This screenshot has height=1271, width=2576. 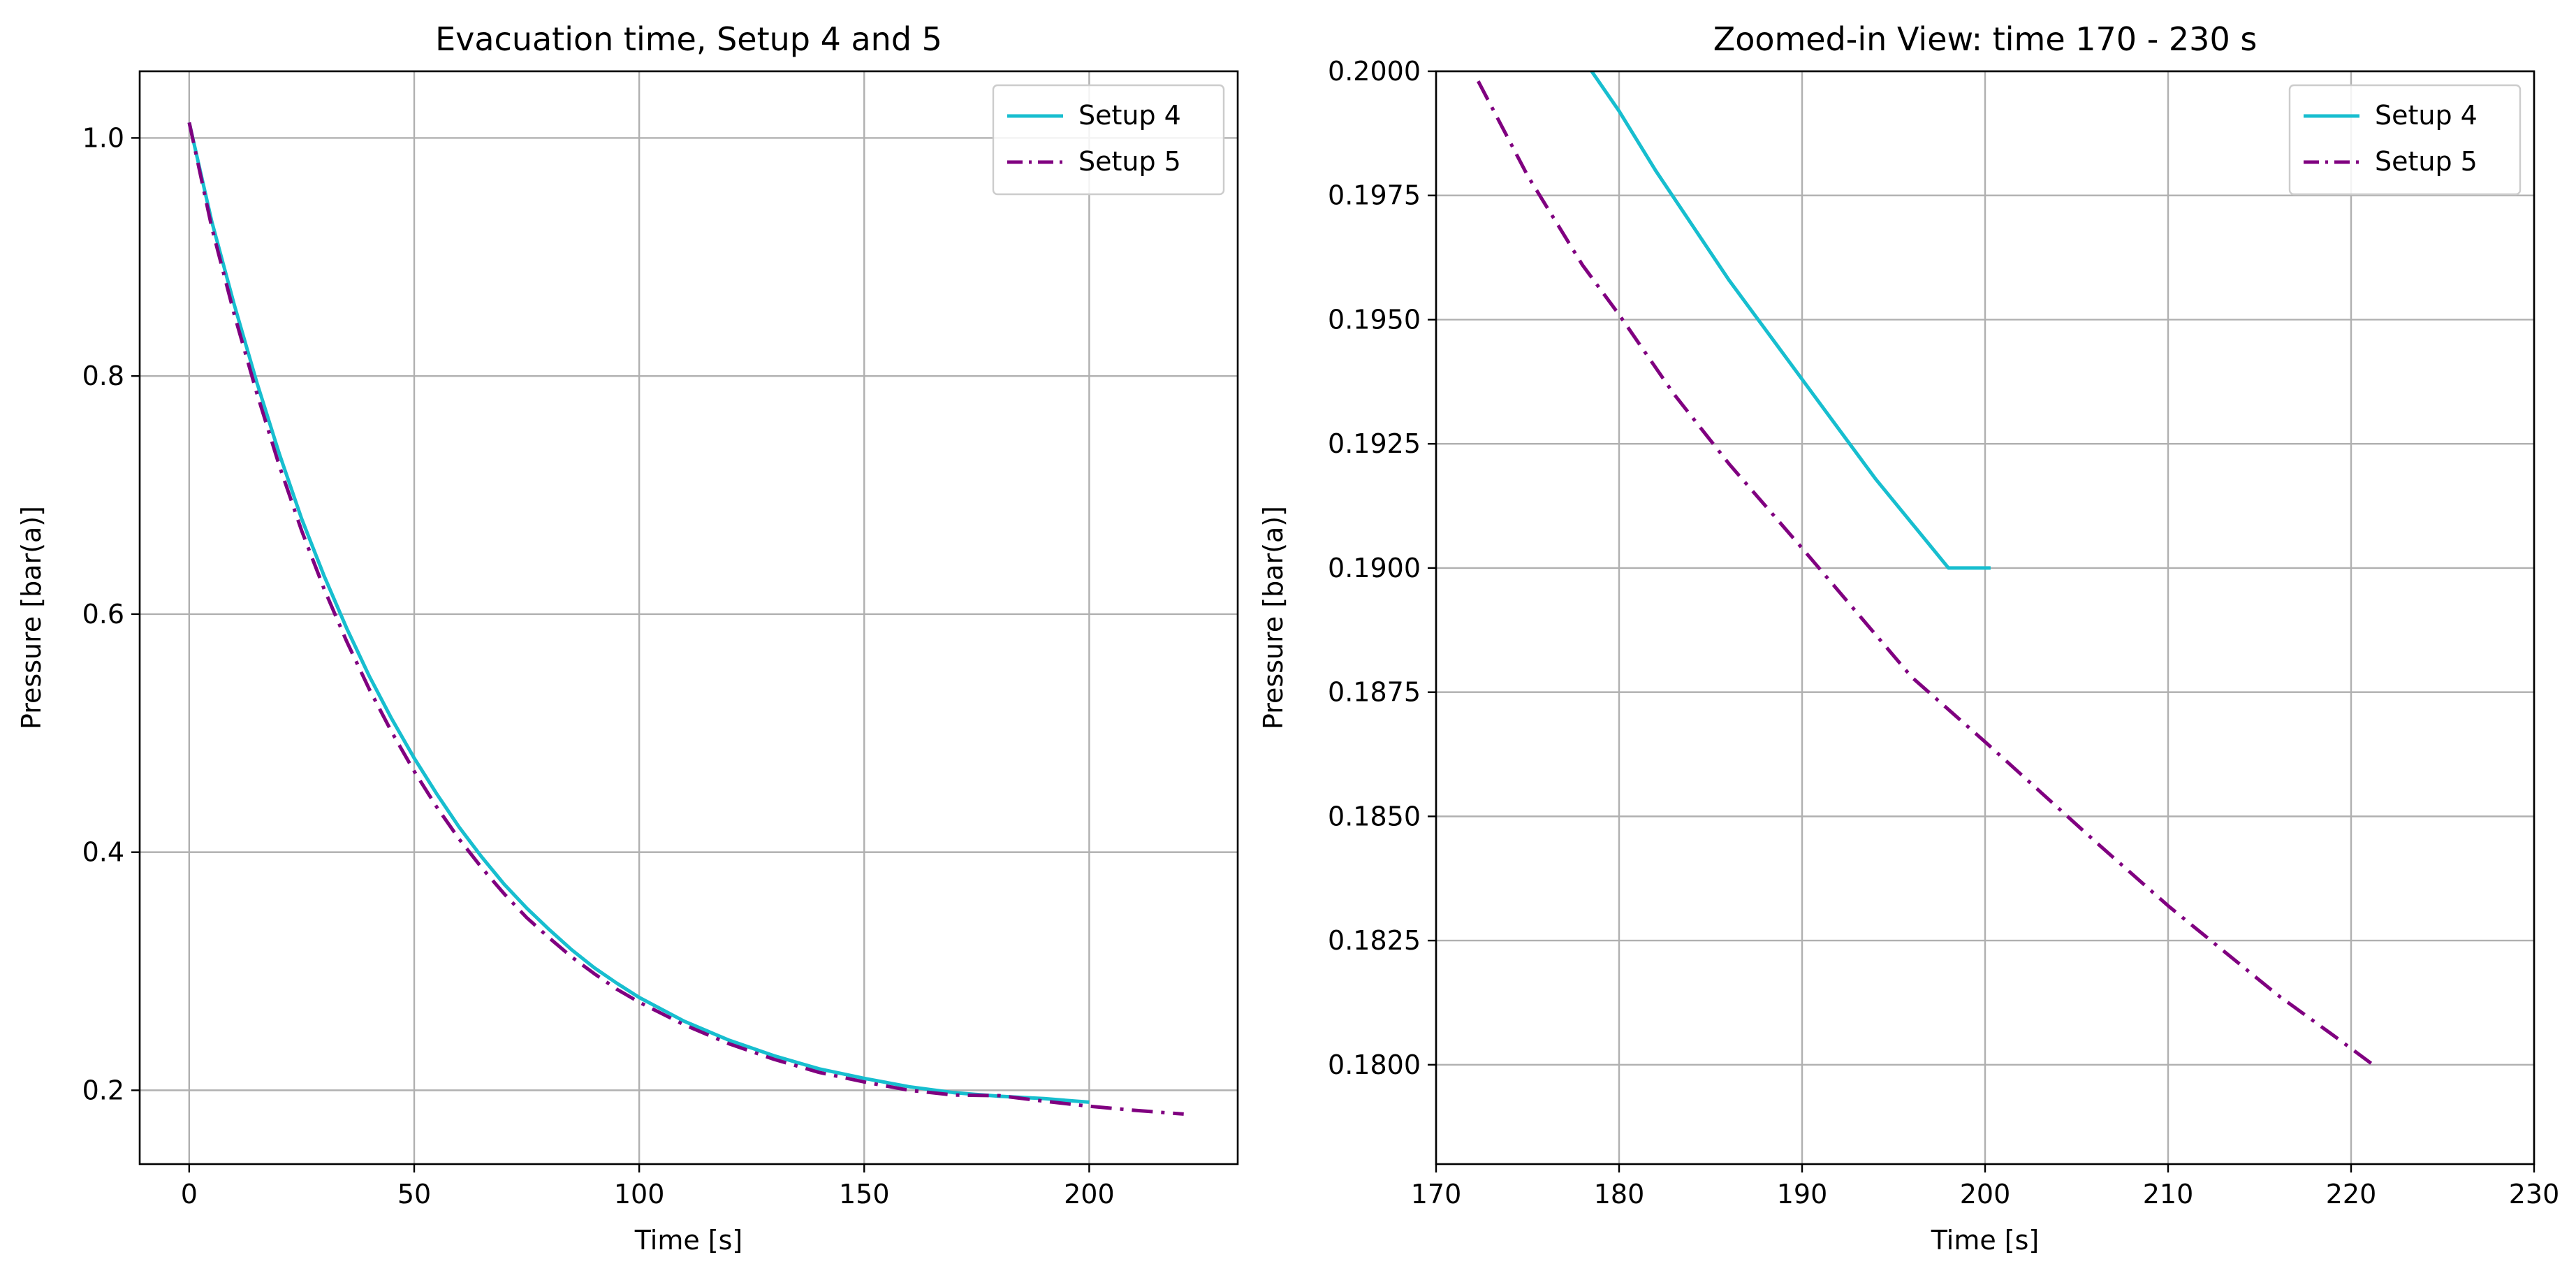 What do you see at coordinates (189, 1194) in the screenshot?
I see `x-tick-label-0: 0` at bounding box center [189, 1194].